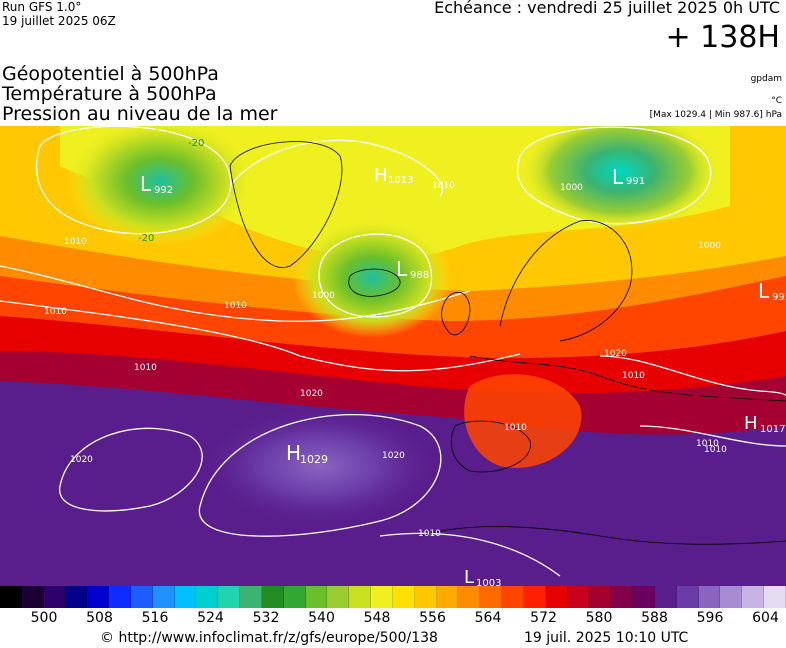 The image size is (786, 648). What do you see at coordinates (779, 297) in the screenshot?
I see `center-value: 995` at bounding box center [779, 297].